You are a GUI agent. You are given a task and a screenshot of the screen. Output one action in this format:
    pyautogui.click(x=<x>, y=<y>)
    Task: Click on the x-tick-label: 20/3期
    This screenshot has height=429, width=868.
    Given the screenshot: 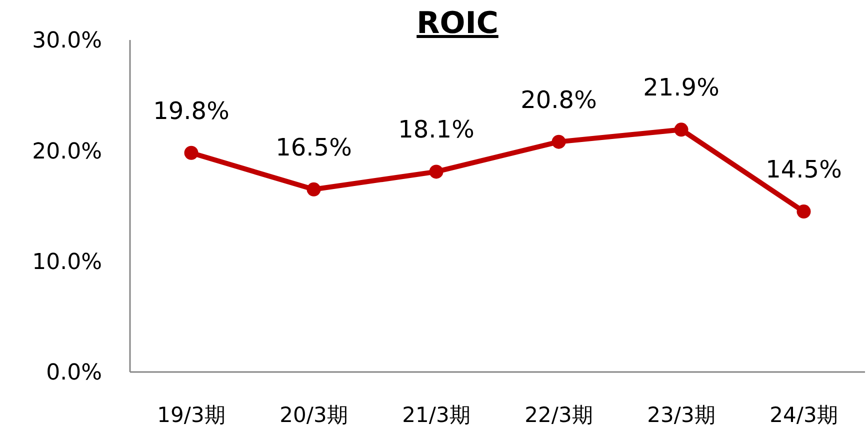 What is the action you would take?
    pyautogui.click(x=314, y=415)
    